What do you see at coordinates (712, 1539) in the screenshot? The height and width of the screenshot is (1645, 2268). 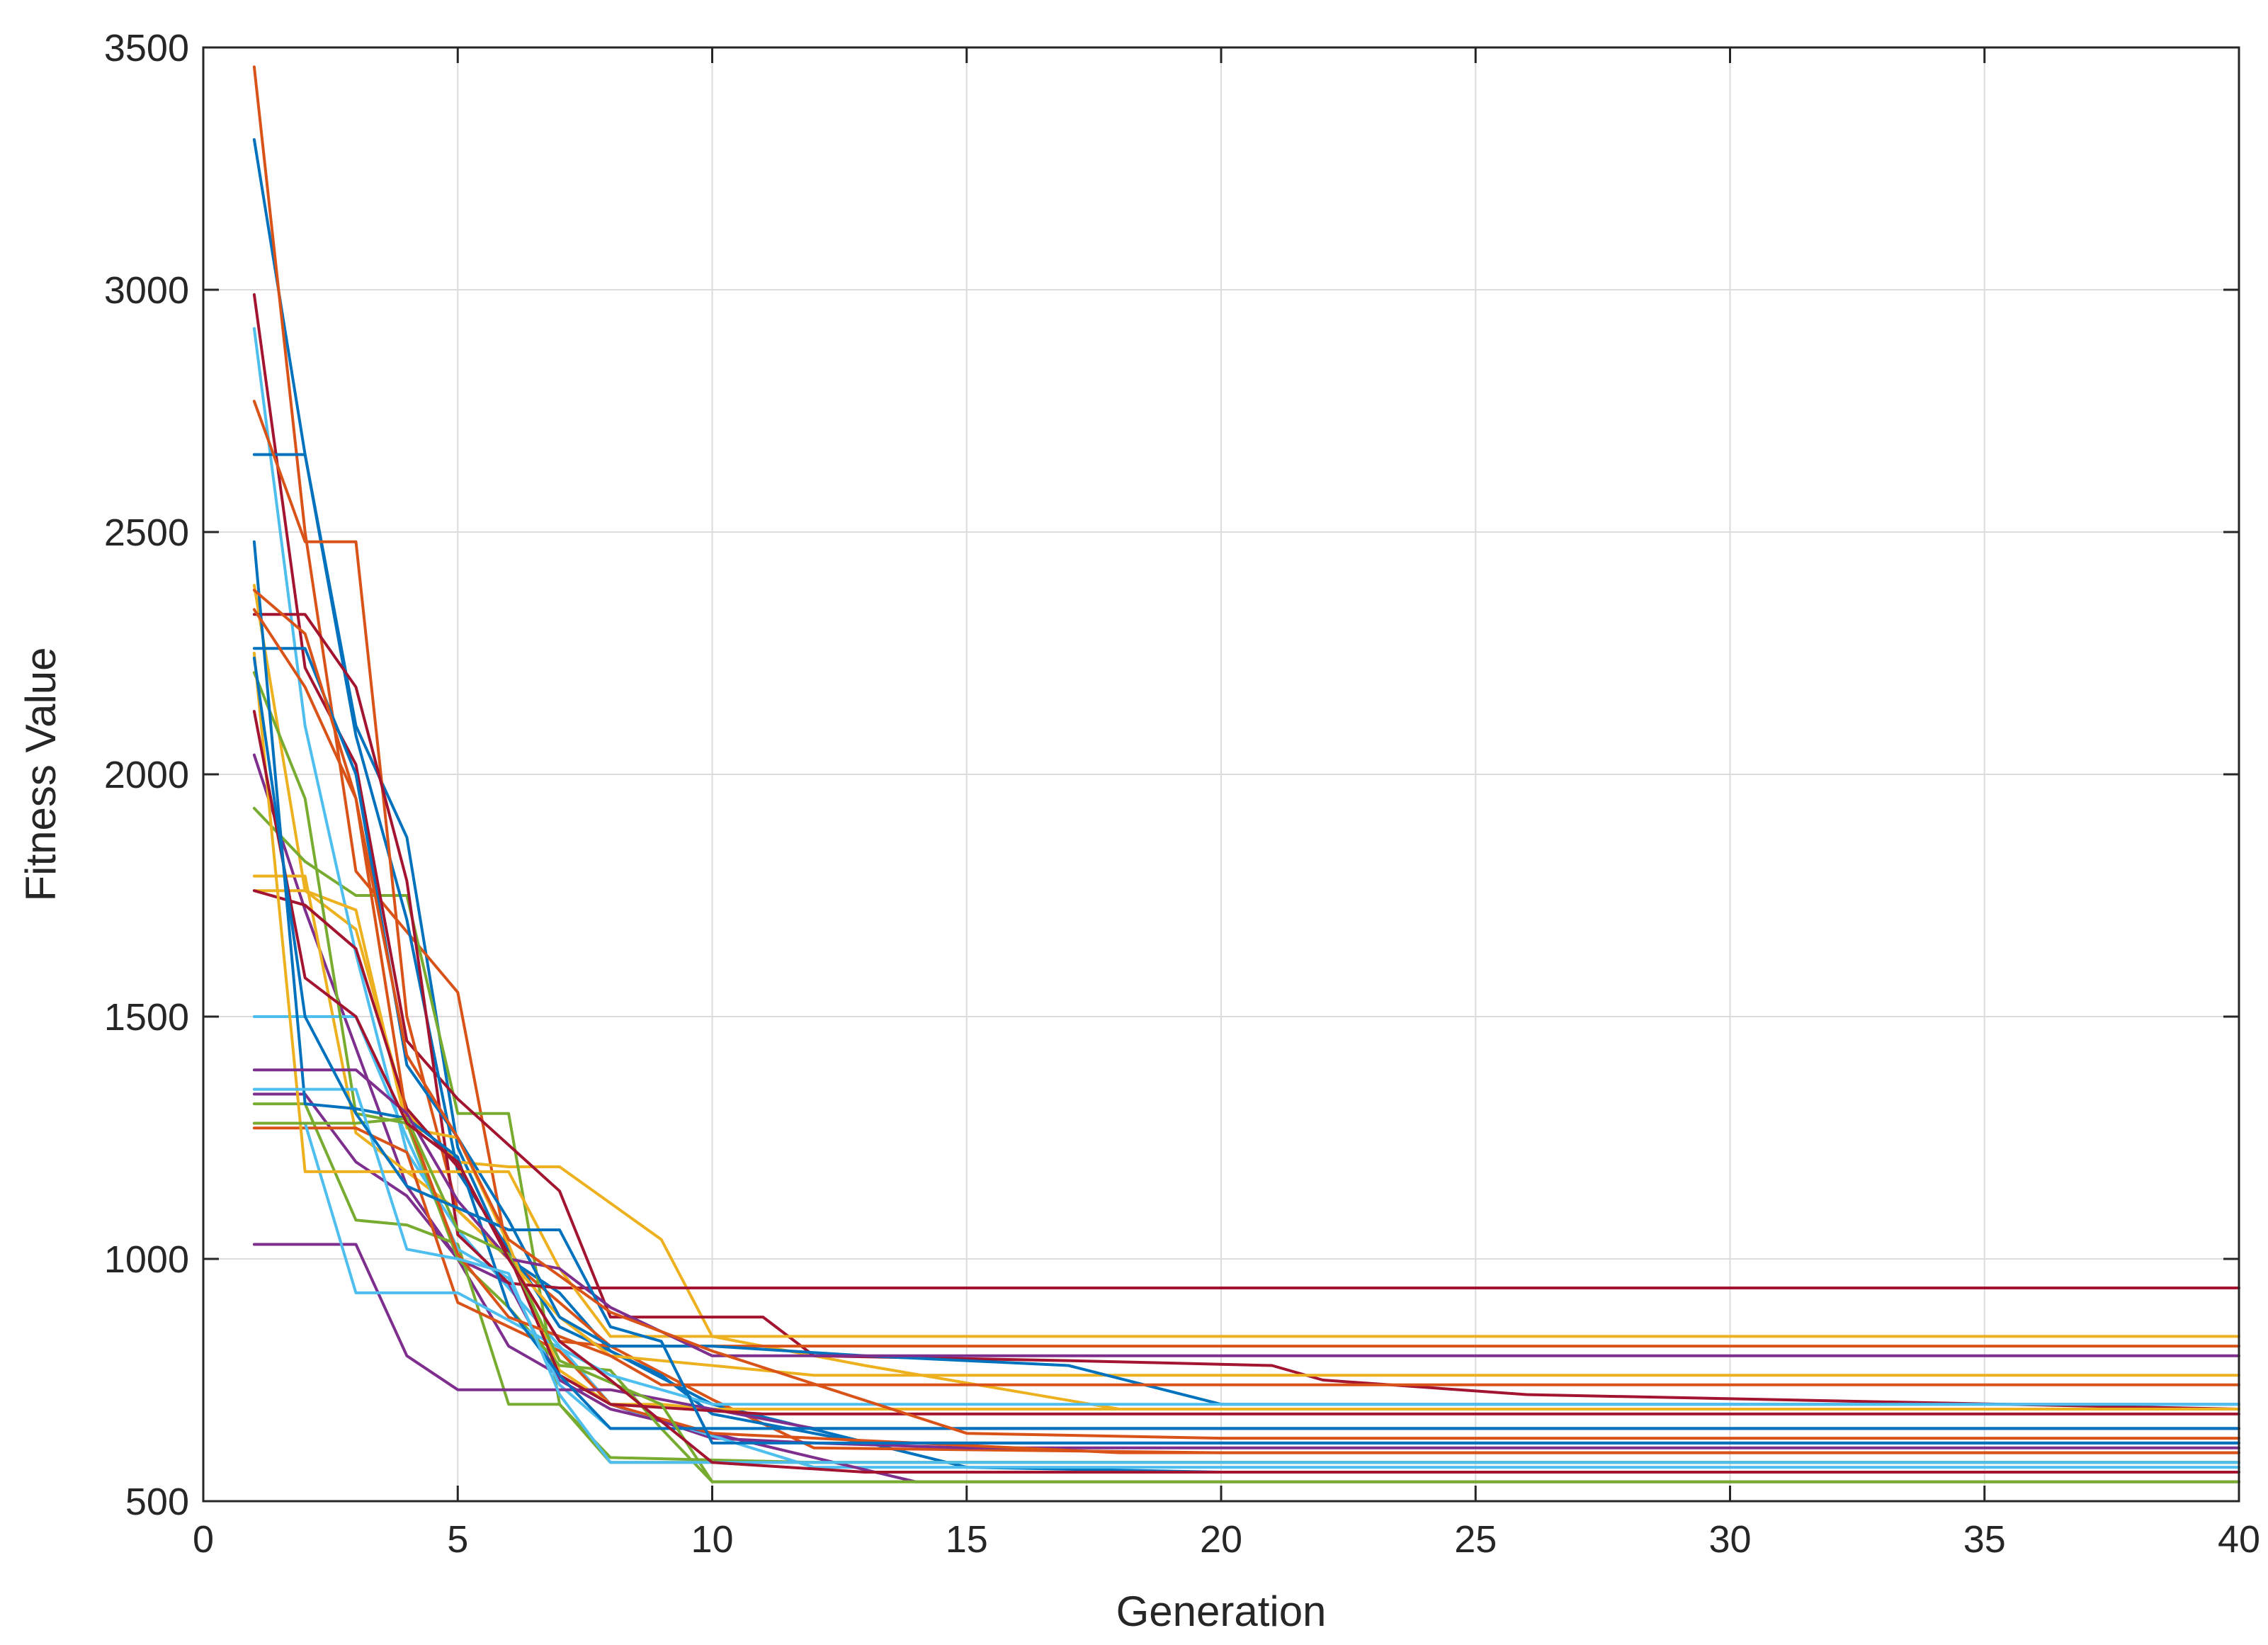 I see `x-tick-label: 10` at bounding box center [712, 1539].